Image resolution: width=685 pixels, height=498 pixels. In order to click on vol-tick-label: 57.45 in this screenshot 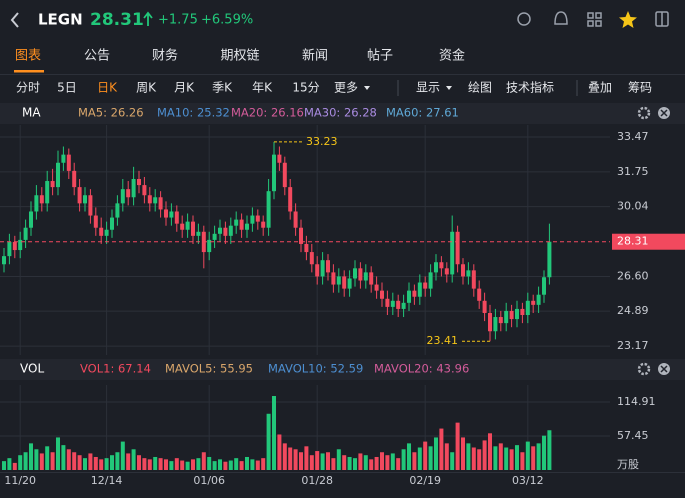, I will do `click(633, 435)`.